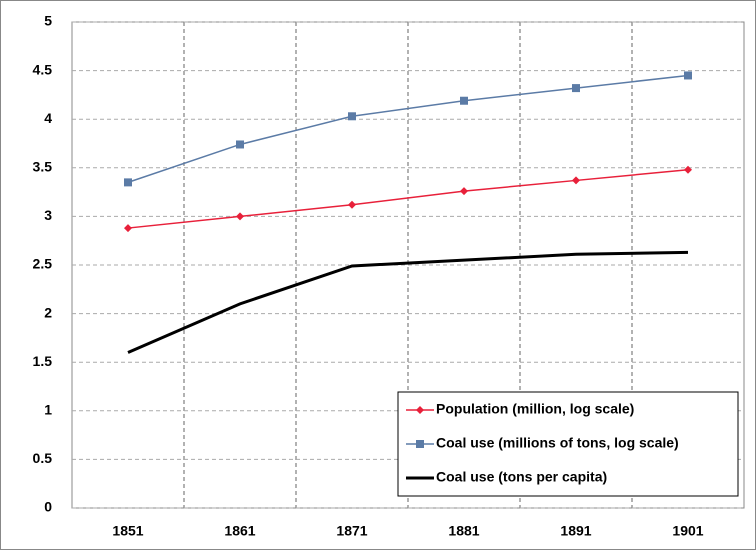 This screenshot has width=756, height=550. I want to click on x-tick-label: 1861, so click(239, 531).